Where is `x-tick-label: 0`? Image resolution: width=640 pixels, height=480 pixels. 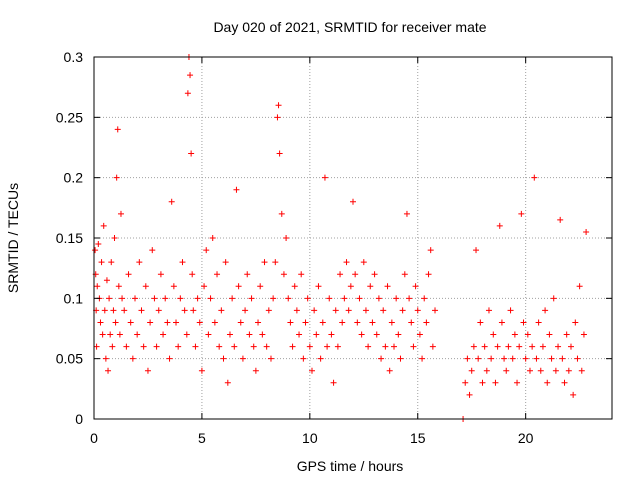
x-tick-label: 0 is located at coordinates (94, 438).